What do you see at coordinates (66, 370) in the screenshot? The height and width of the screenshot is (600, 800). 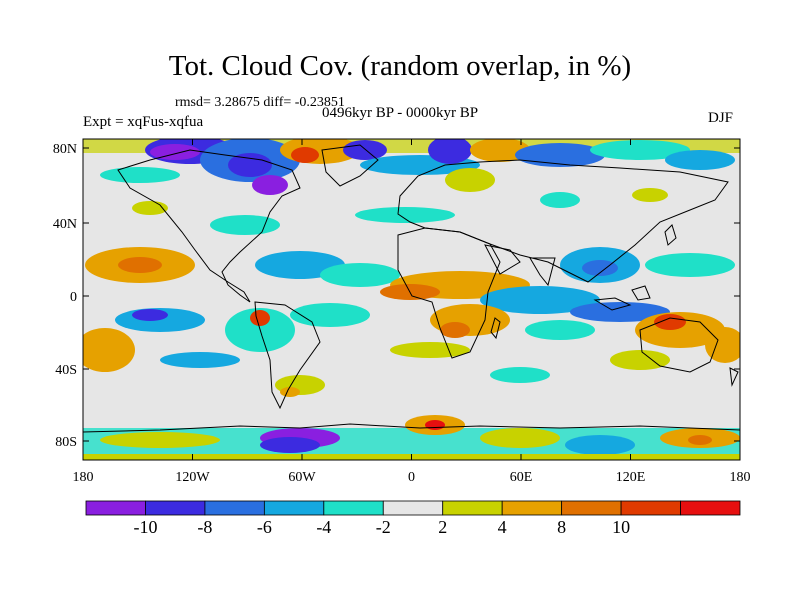 I see `lat-tick-label: 40S` at bounding box center [66, 370].